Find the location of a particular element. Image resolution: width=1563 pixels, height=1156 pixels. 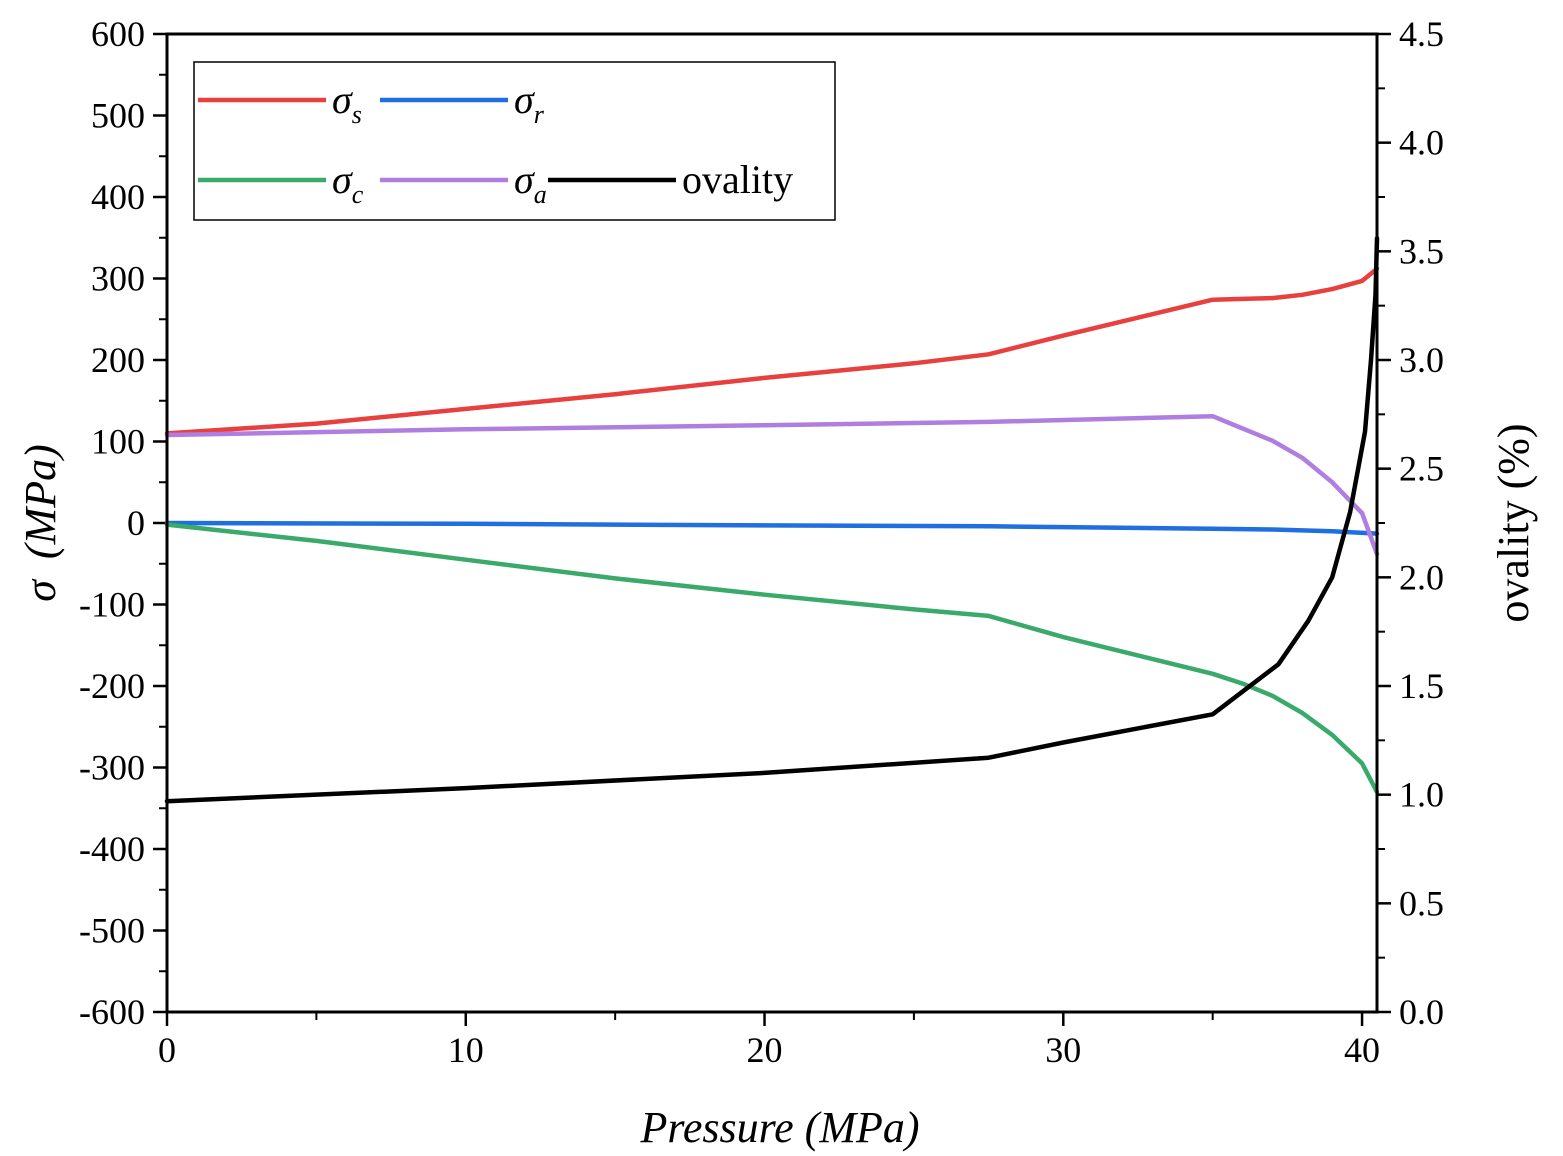

y-axis-title: σ (MPa) is located at coordinates (40, 523).